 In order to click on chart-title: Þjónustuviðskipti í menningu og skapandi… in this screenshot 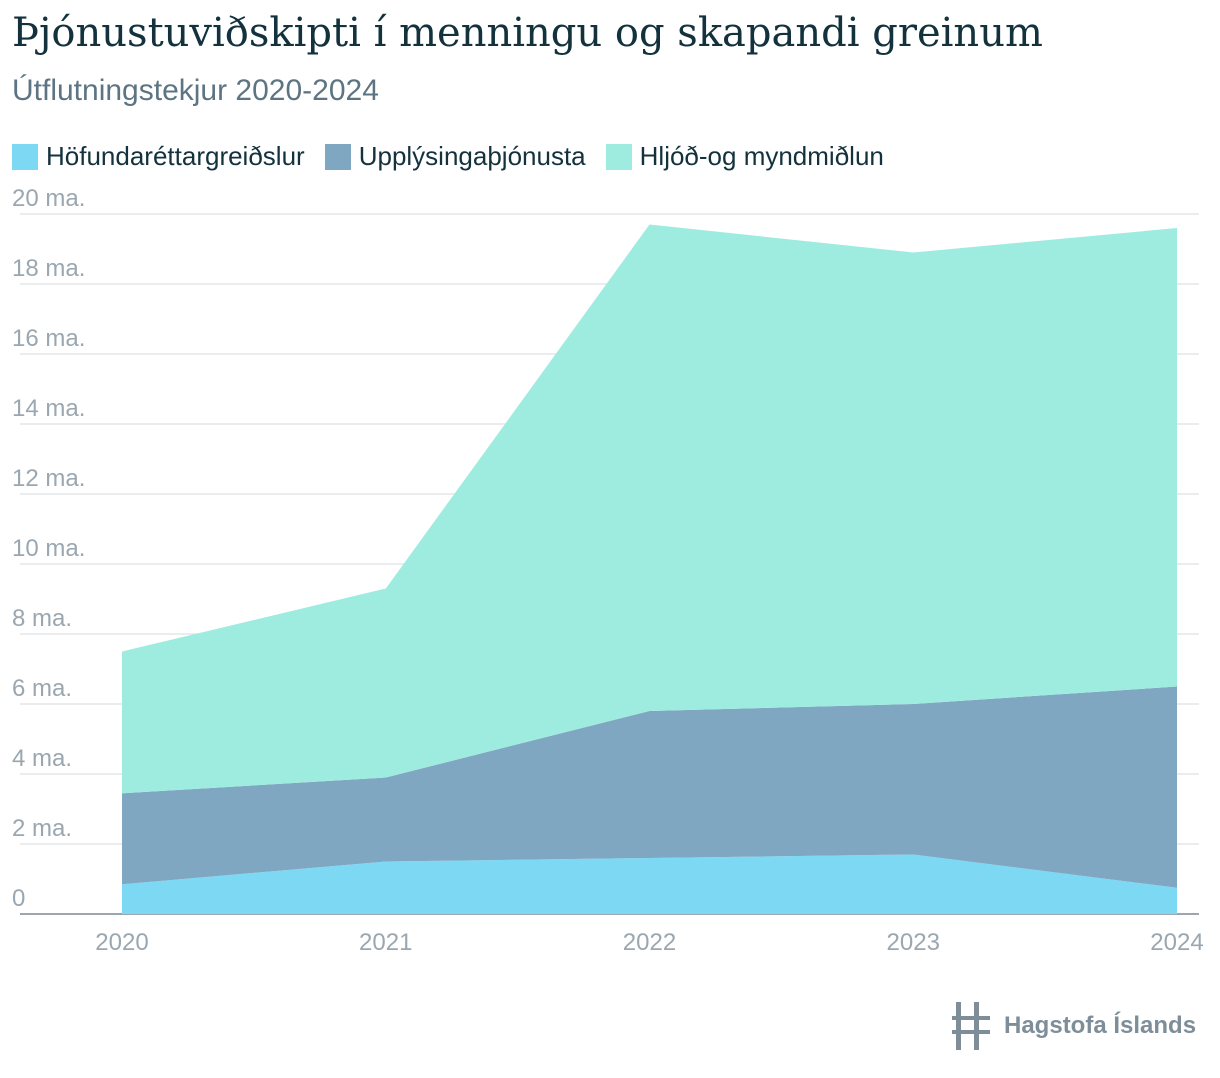, I will do `click(527, 33)`.